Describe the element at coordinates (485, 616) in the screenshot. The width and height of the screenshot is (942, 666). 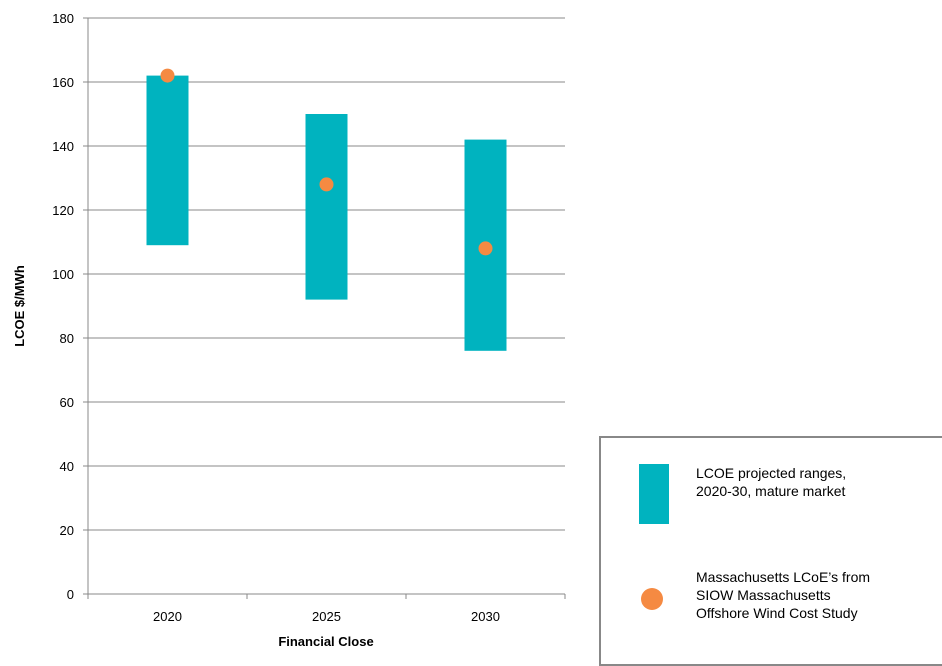
I see `x-tick-label: 2030` at that location.